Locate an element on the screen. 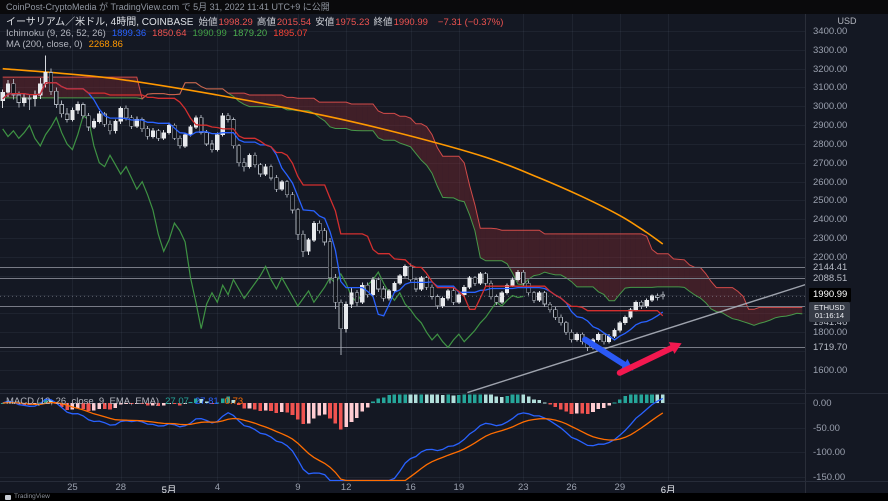 This screenshot has width=888, height=501. ichimoku-value: 1850.64 is located at coordinates (169, 33).